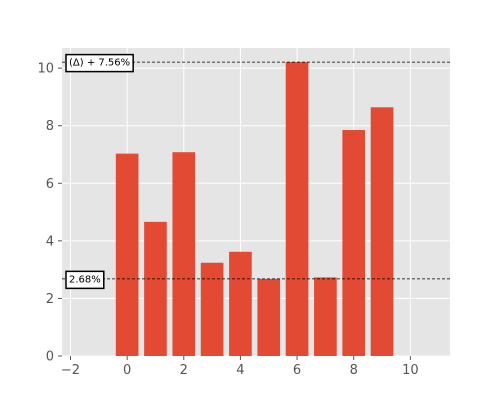 Image resolution: width=500 pixels, height=400 pixels. I want to click on y-axis-ticks: 0 2 4 6 8 10, so click(49, 213).